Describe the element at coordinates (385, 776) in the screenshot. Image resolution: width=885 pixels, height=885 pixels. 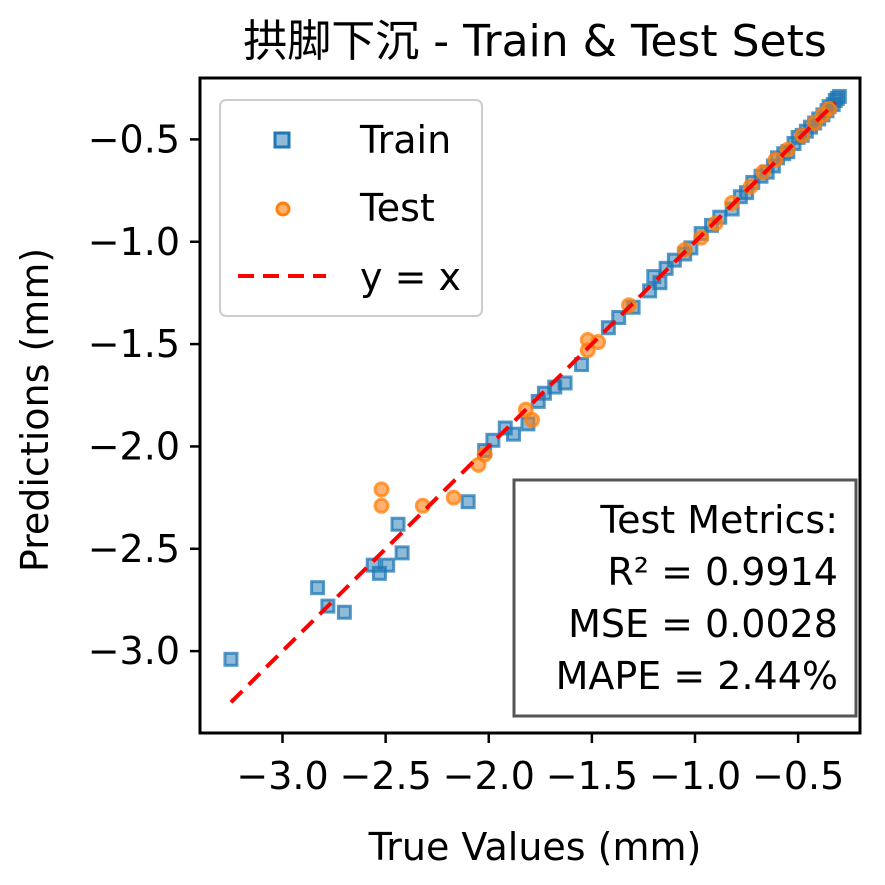
I see `x-tick-label: −2.5` at that location.